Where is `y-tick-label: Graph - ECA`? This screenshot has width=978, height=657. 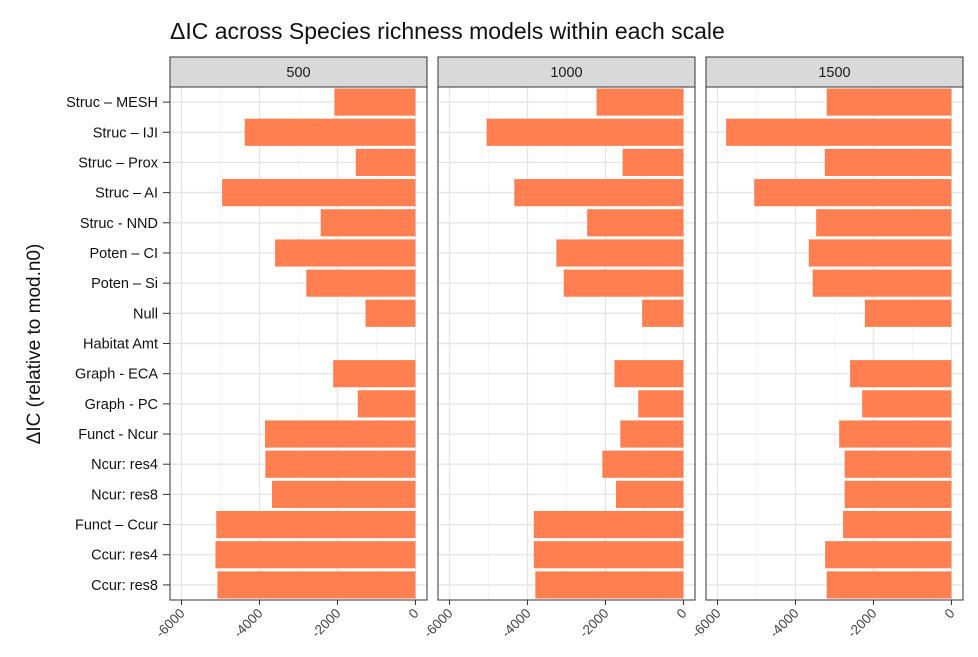
y-tick-label: Graph - ECA is located at coordinates (116, 375).